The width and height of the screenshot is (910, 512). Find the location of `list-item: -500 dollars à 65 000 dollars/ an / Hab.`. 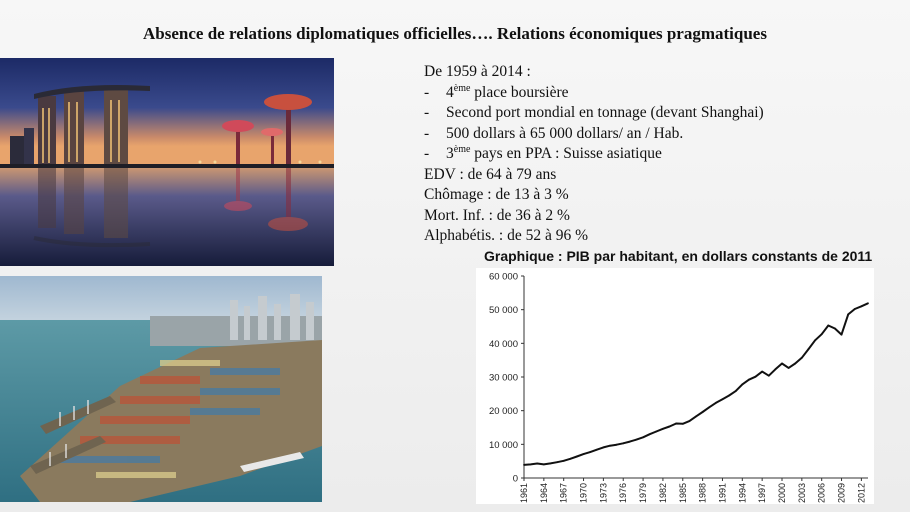

list-item: -500 dollars à 65 000 dollars/ an / Hab. is located at coordinates (594, 134).